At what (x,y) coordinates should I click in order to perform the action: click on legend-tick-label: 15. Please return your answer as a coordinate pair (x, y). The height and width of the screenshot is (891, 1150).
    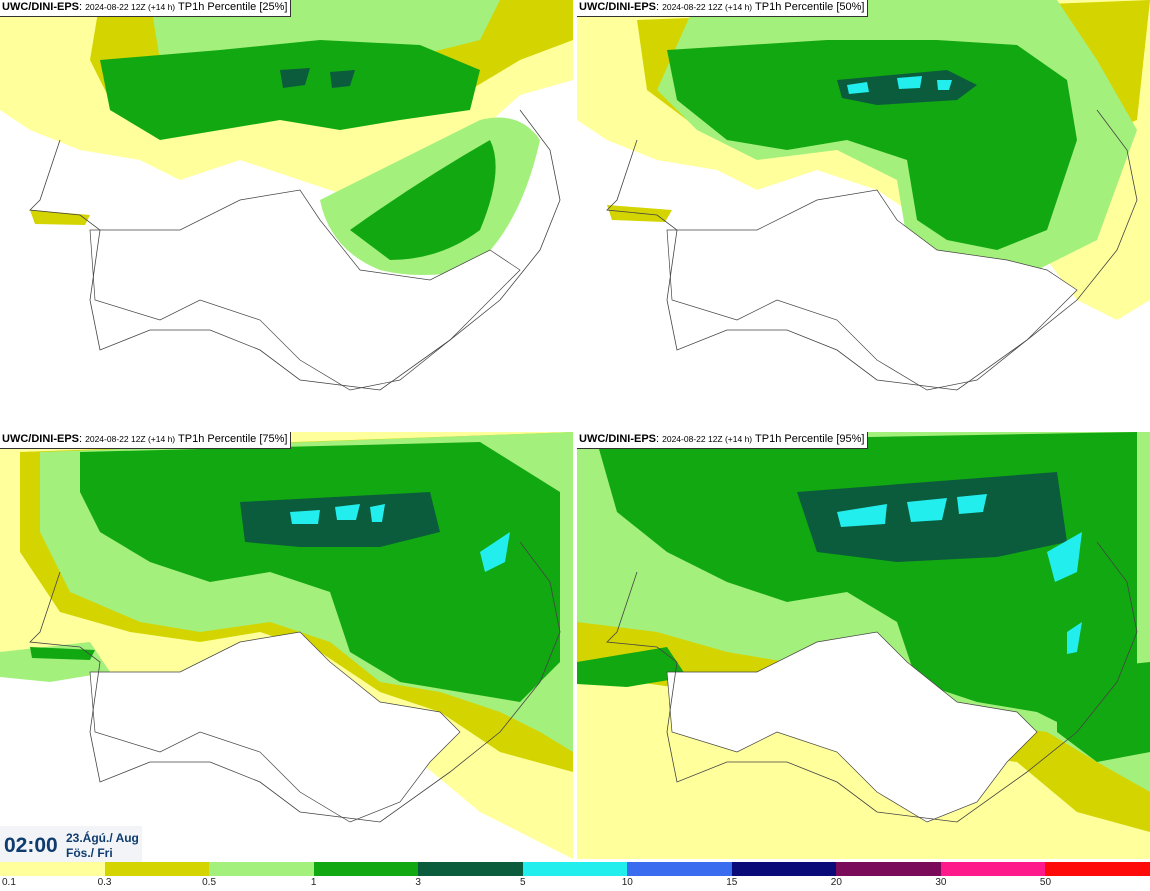
    Looking at the image, I should click on (732, 882).